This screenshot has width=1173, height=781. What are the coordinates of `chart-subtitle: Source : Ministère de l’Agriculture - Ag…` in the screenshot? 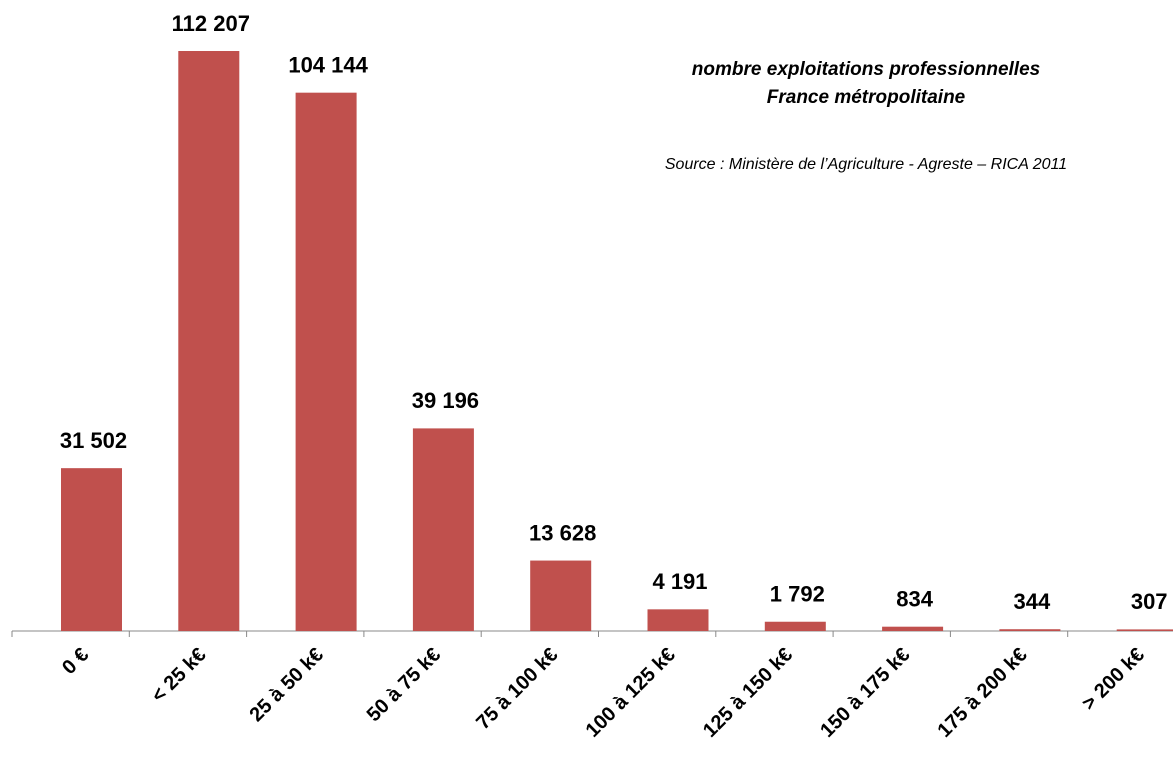 It's located at (866, 164).